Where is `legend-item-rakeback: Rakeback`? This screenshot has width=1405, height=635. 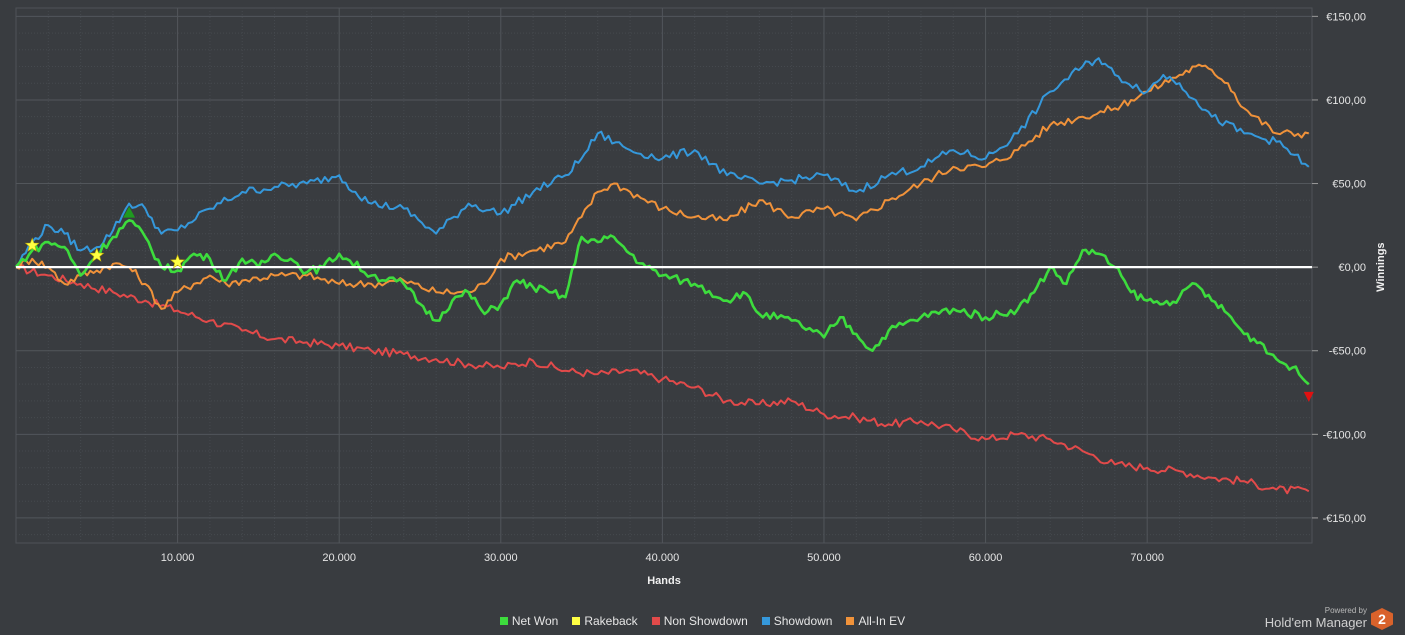 legend-item-rakeback: Rakeback is located at coordinates (605, 621).